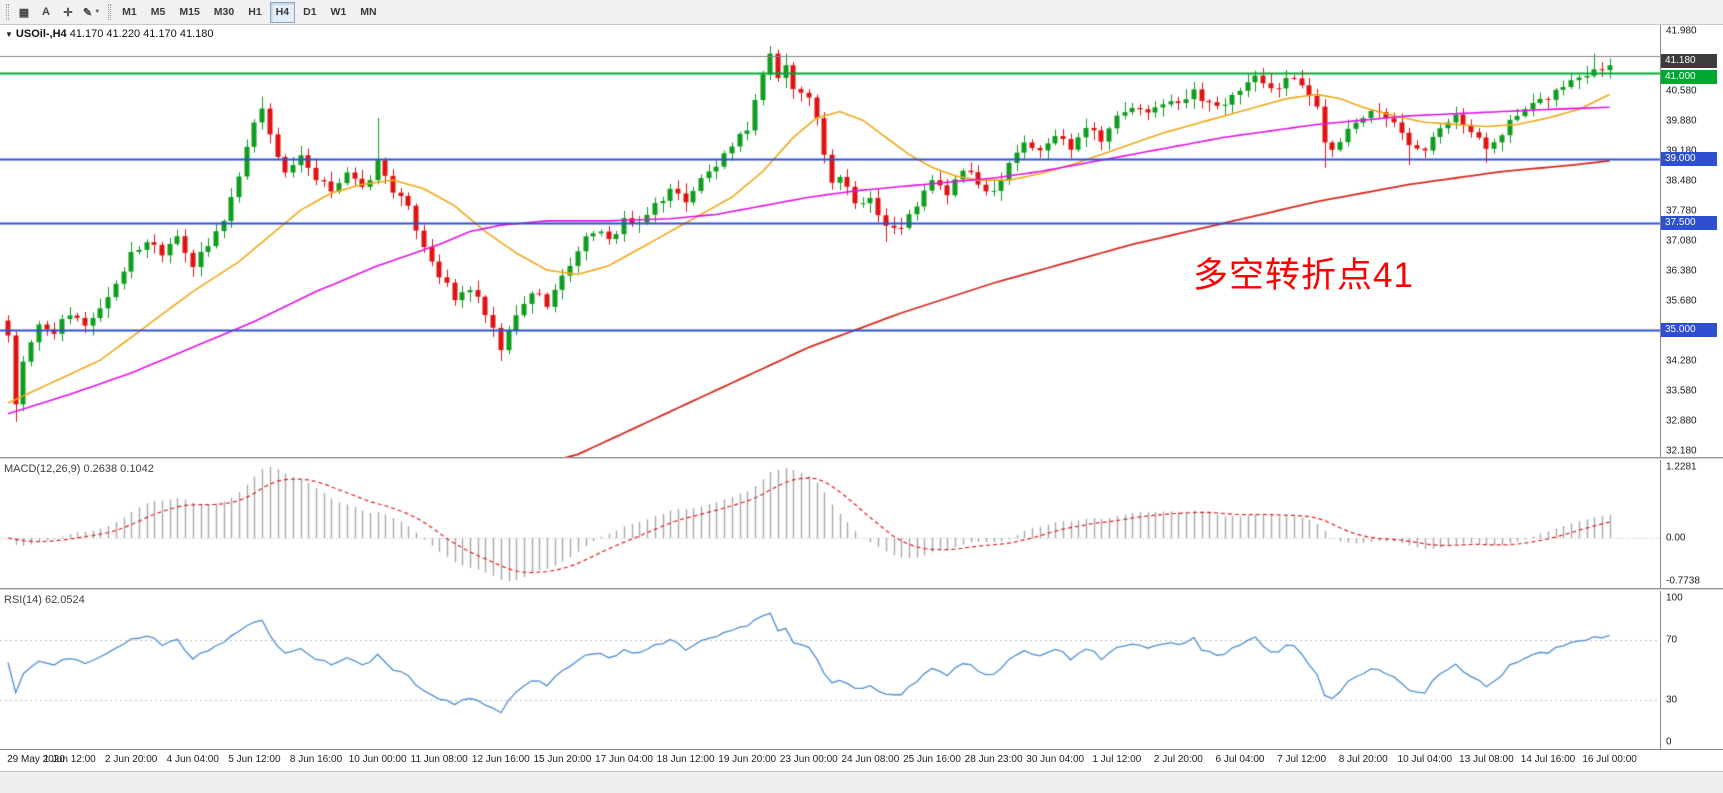 This screenshot has height=793, width=1723. Describe the element at coordinates (562, 759) in the screenshot. I see `date-axis-label: 15 Jun 20:00` at that location.